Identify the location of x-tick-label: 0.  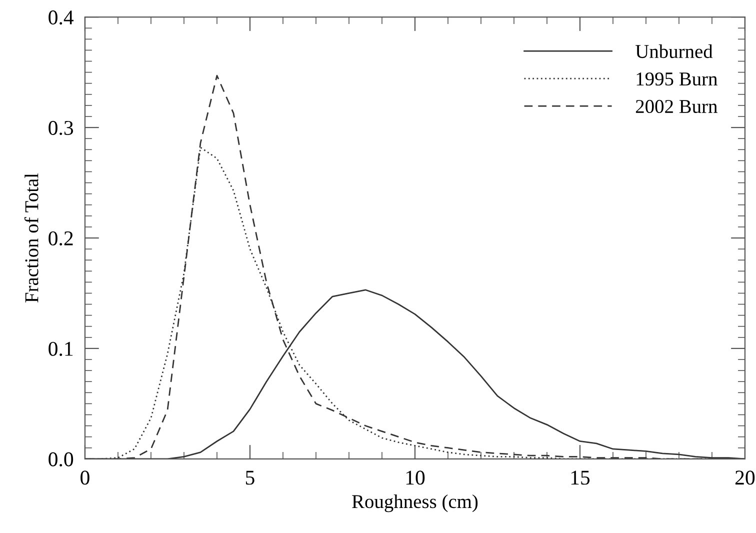
(85, 477).